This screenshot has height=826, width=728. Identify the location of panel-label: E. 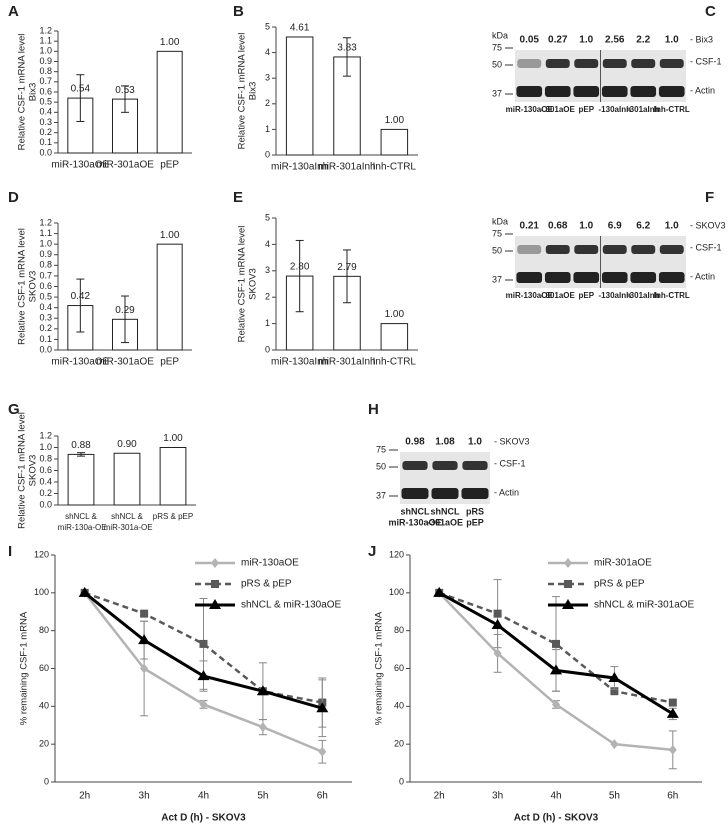
(238, 197).